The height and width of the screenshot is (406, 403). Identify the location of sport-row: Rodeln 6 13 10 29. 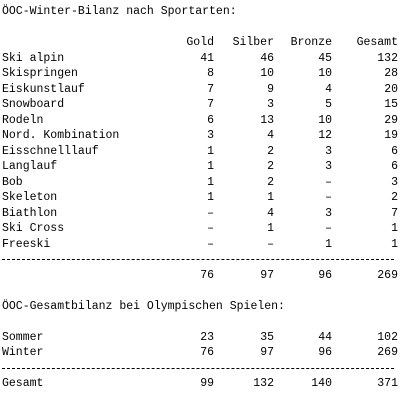
(200, 121).